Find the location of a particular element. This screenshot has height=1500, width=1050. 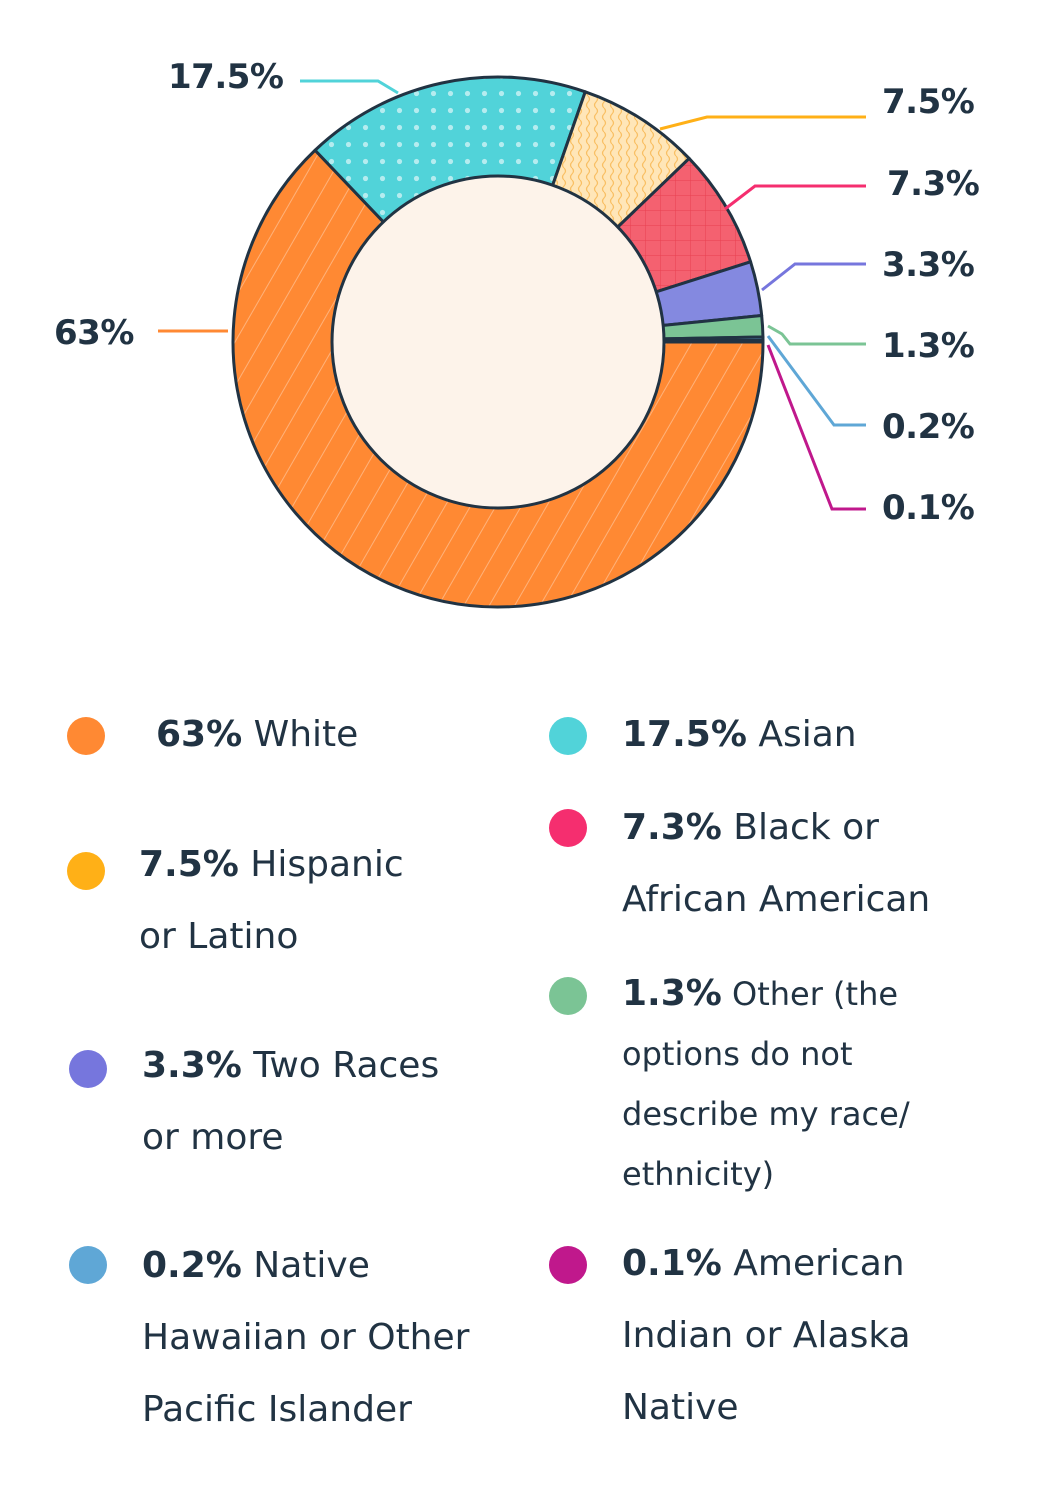

legend-label: Native is located at coordinates (305, 1265).